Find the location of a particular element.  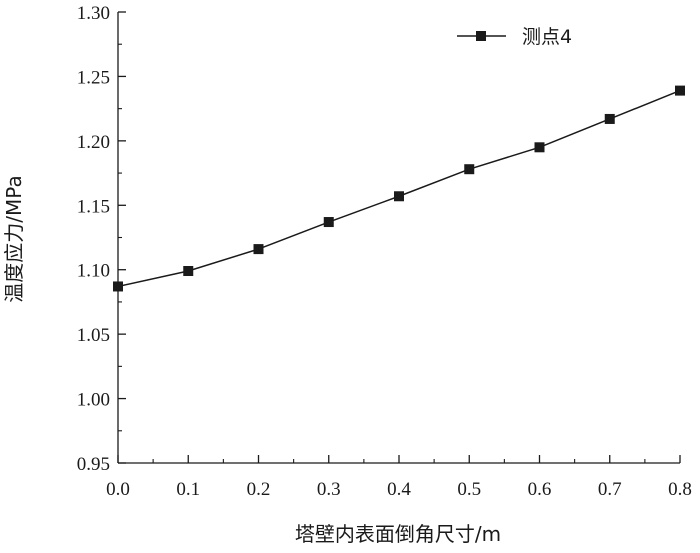

y-tick-label: 0.95 is located at coordinates (93, 464).